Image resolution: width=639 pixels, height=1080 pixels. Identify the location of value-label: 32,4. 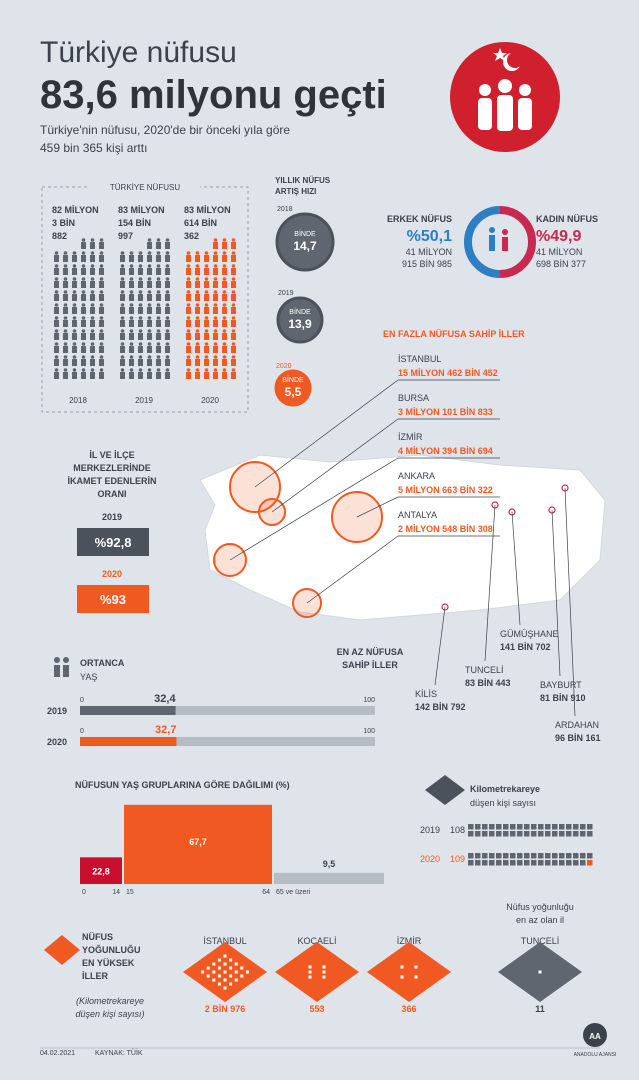
(165, 699).